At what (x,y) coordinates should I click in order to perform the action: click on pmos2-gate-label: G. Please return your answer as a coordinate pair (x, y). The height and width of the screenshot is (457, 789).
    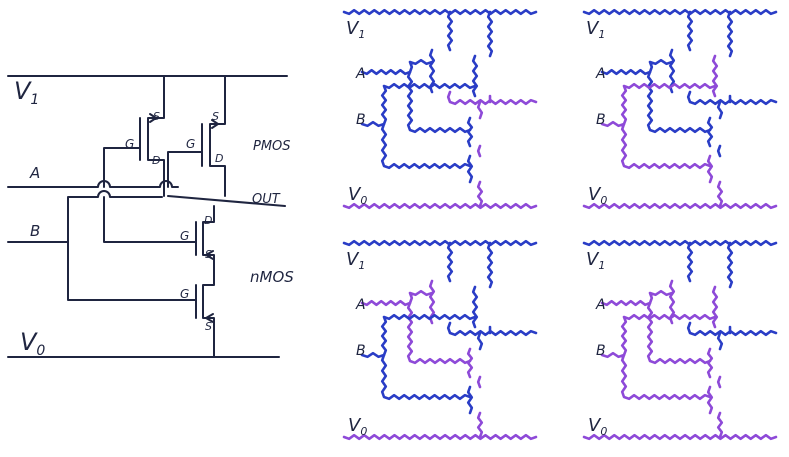
    Looking at the image, I should click on (190, 144).